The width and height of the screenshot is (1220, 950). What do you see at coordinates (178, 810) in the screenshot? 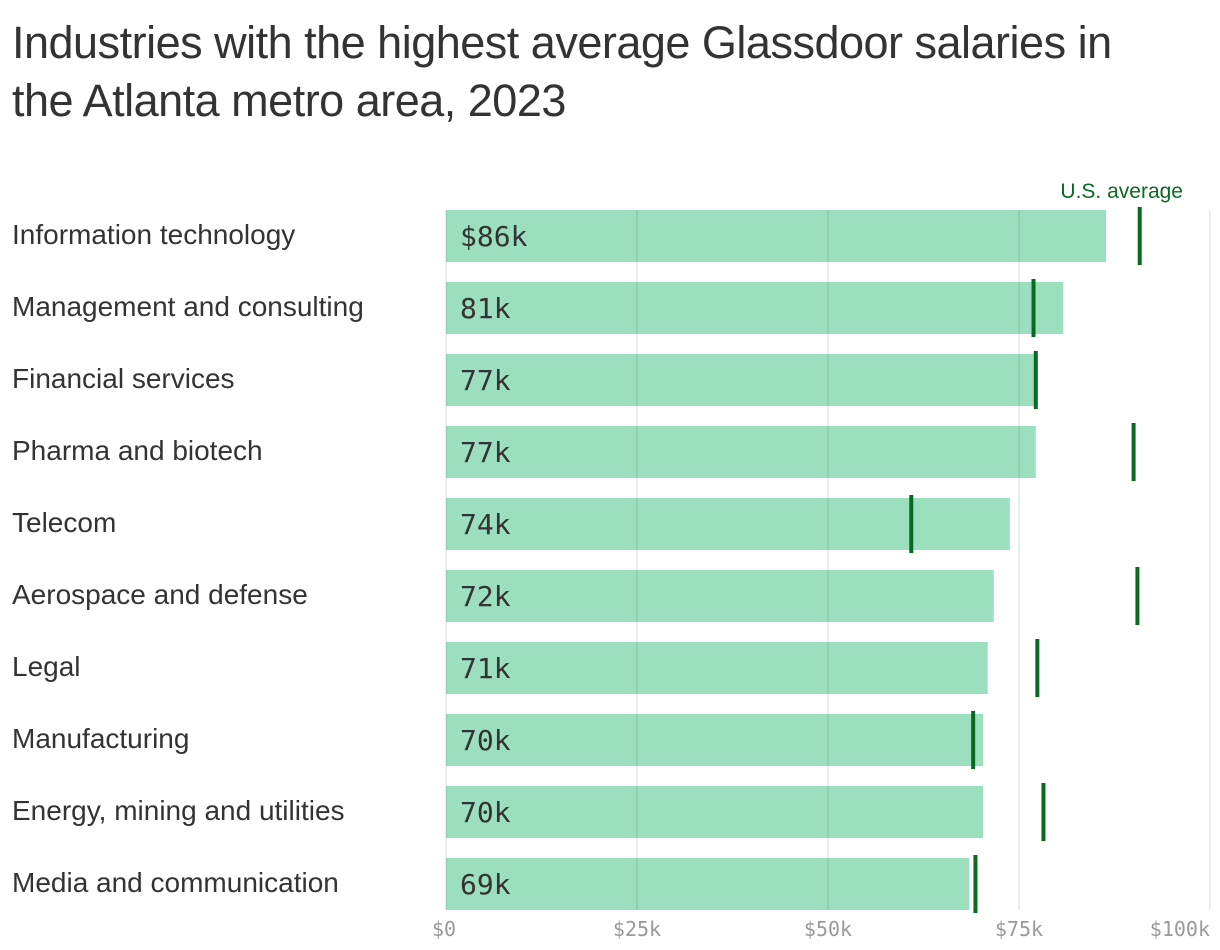
I see `category-label: Energy, mining and utilities` at bounding box center [178, 810].